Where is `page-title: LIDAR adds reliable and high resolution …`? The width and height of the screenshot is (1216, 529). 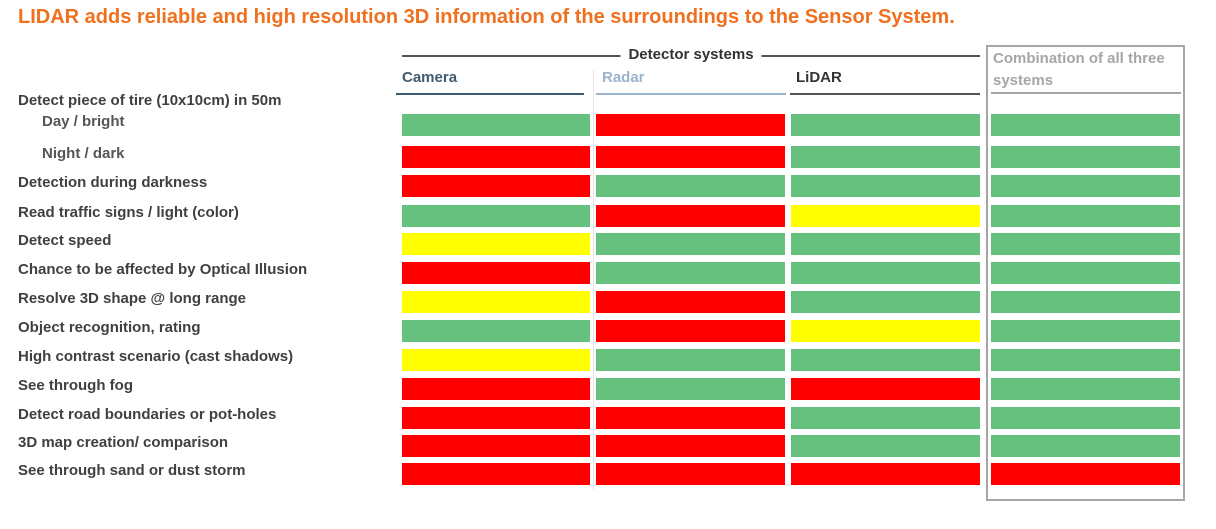
page-title: LIDAR adds reliable and high resolution … is located at coordinates (486, 17).